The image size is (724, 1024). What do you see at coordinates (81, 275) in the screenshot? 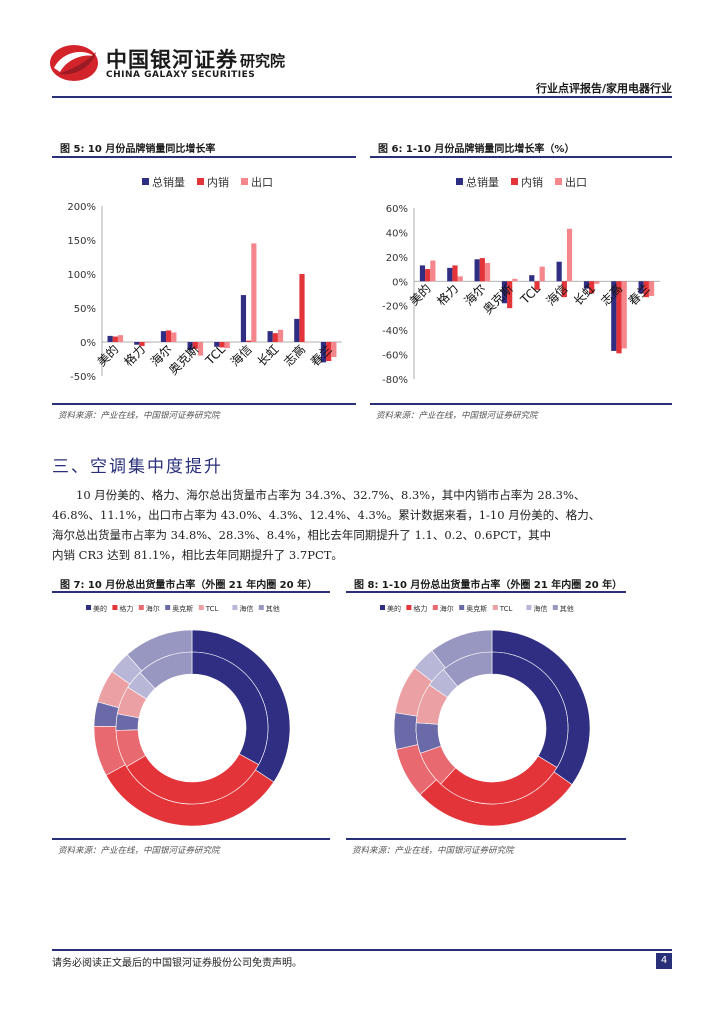
I see `y-tick-label: 100%` at bounding box center [81, 275].